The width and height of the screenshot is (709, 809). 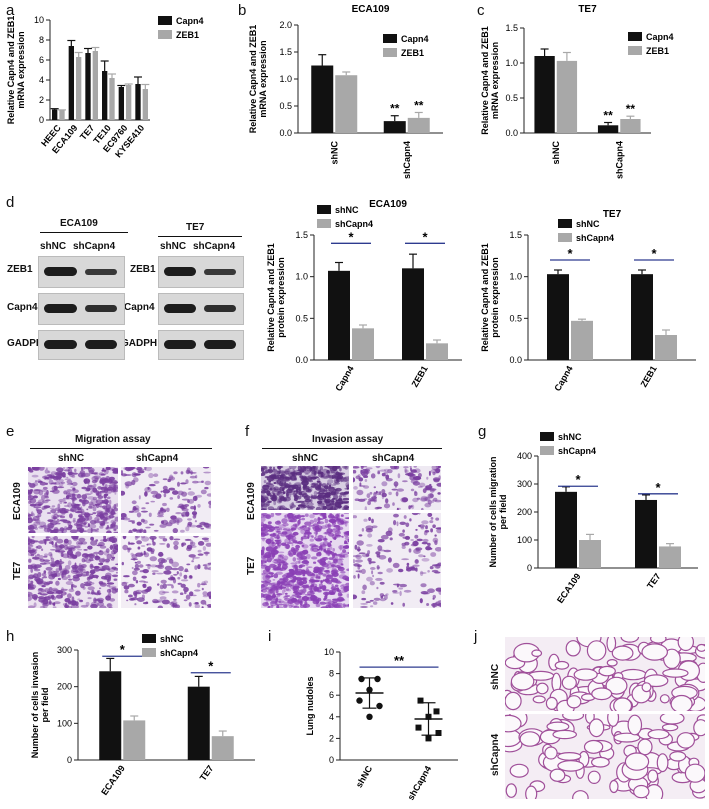 I want to click on b-bar-Capn4-shCapn4, so click(x=394, y=127).